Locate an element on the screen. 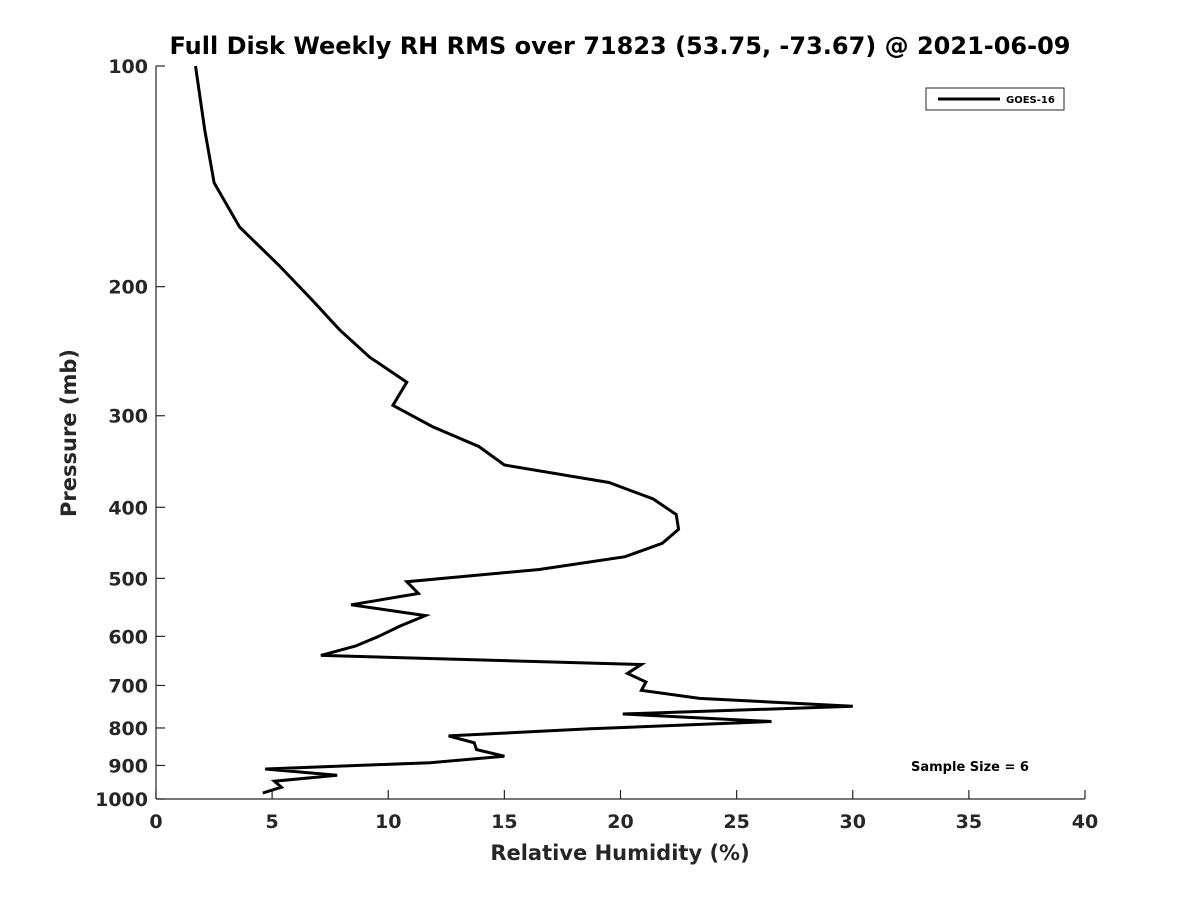  y-tick-label: 600 is located at coordinates (128, 637).